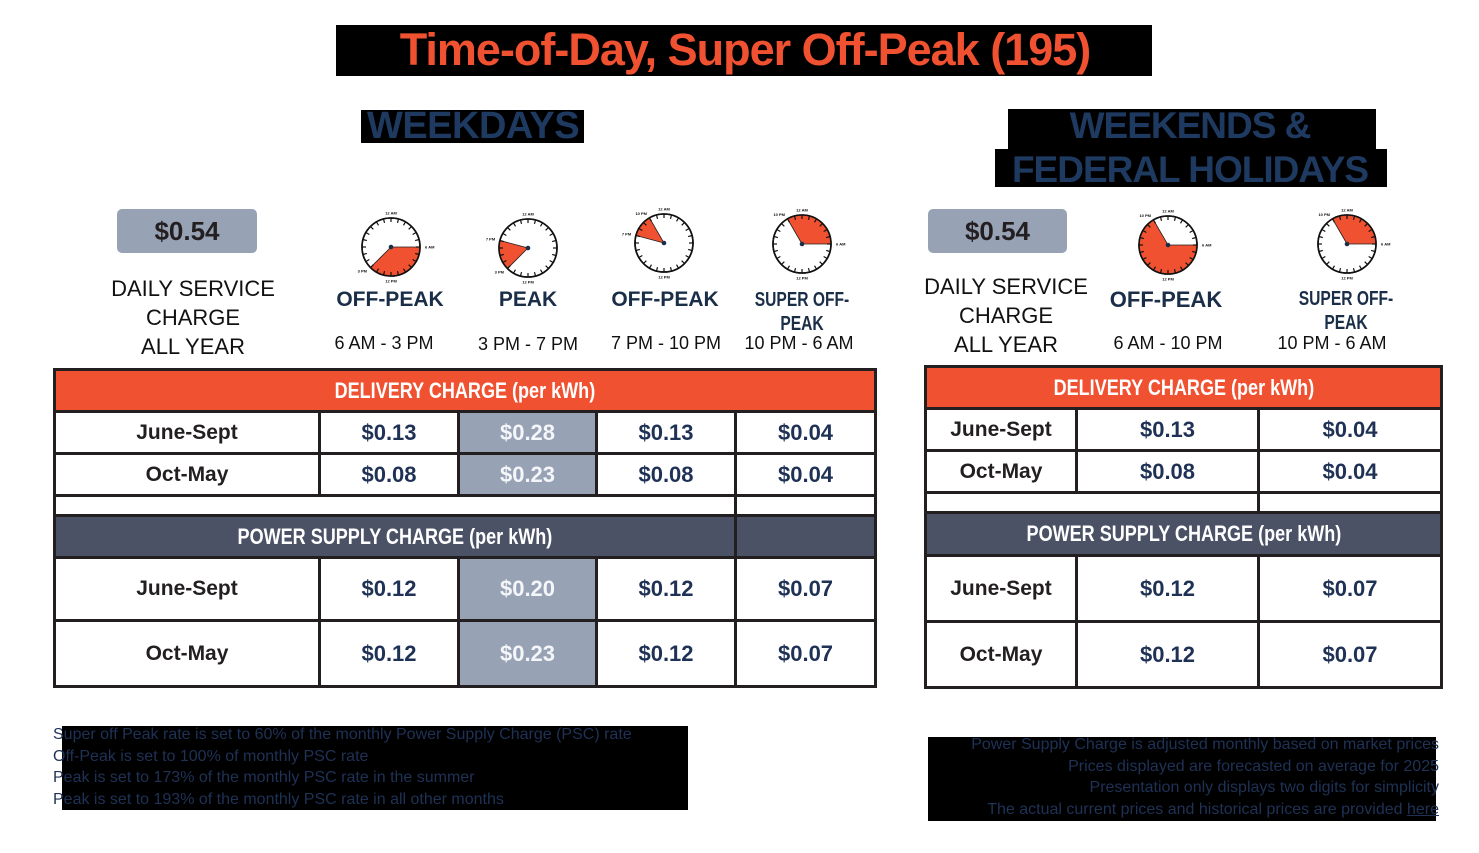 The image size is (1479, 853). I want to click on season-cell: June-Sept, so click(187, 589).